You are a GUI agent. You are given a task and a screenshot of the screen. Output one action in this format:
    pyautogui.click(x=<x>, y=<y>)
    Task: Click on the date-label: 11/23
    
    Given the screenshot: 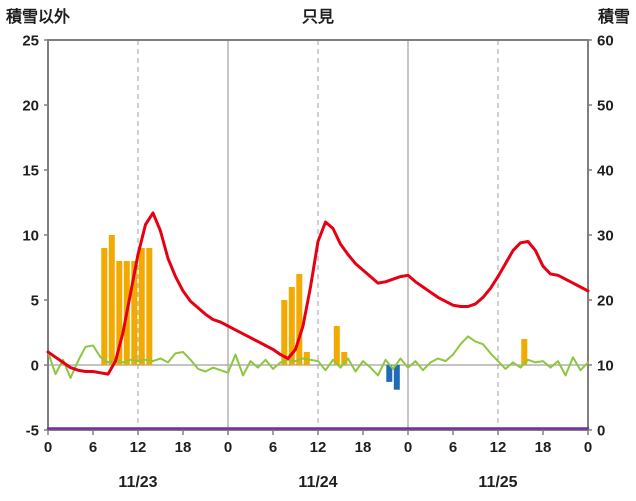 What is the action you would take?
    pyautogui.click(x=137, y=482)
    